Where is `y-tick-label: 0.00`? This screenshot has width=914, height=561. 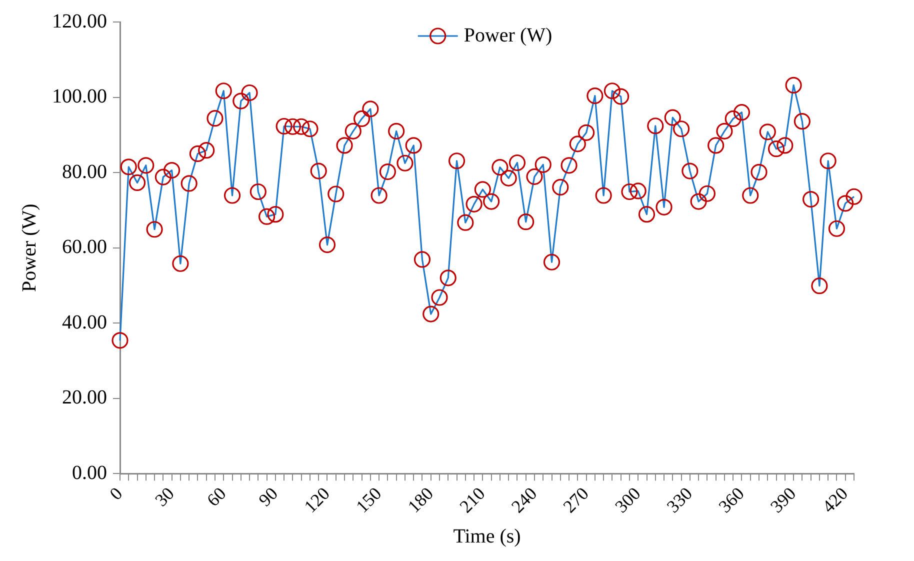 y-tick-label: 0.00 is located at coordinates (89, 473).